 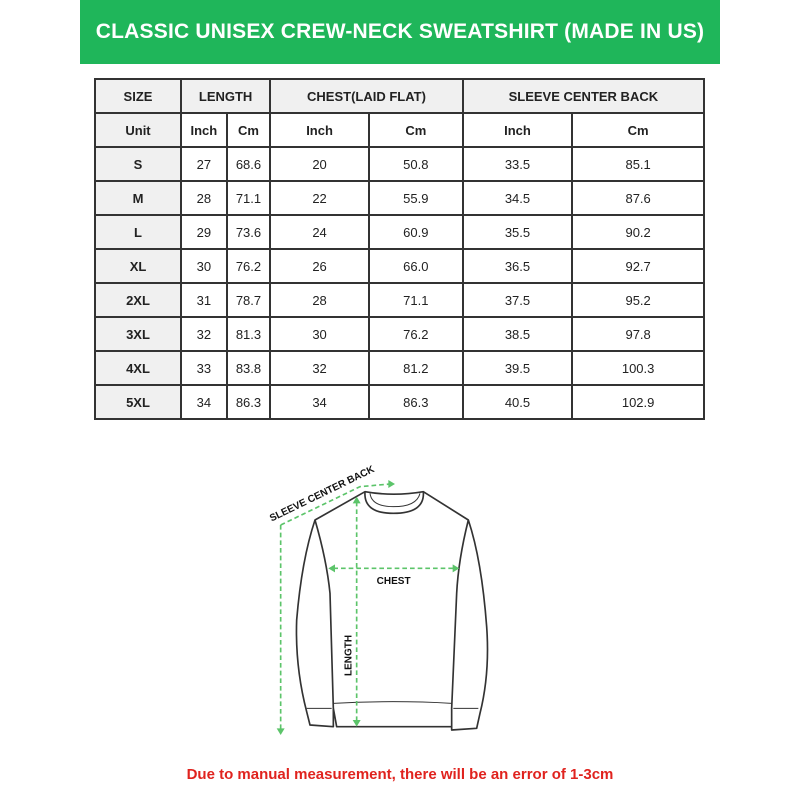 I want to click on sweatshirt-outline, so click(x=392, y=610).